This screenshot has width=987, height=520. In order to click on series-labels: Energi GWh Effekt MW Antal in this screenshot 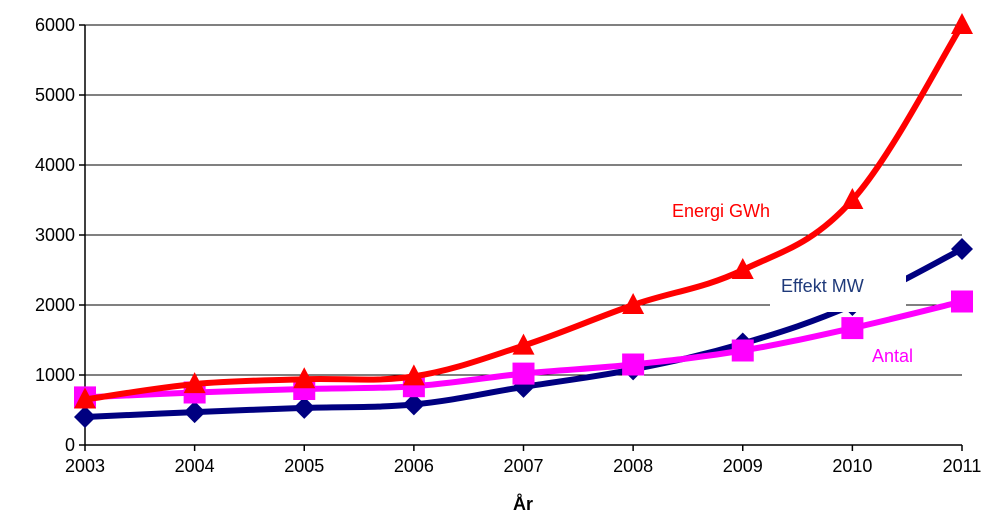, I will do `click(792, 283)`.